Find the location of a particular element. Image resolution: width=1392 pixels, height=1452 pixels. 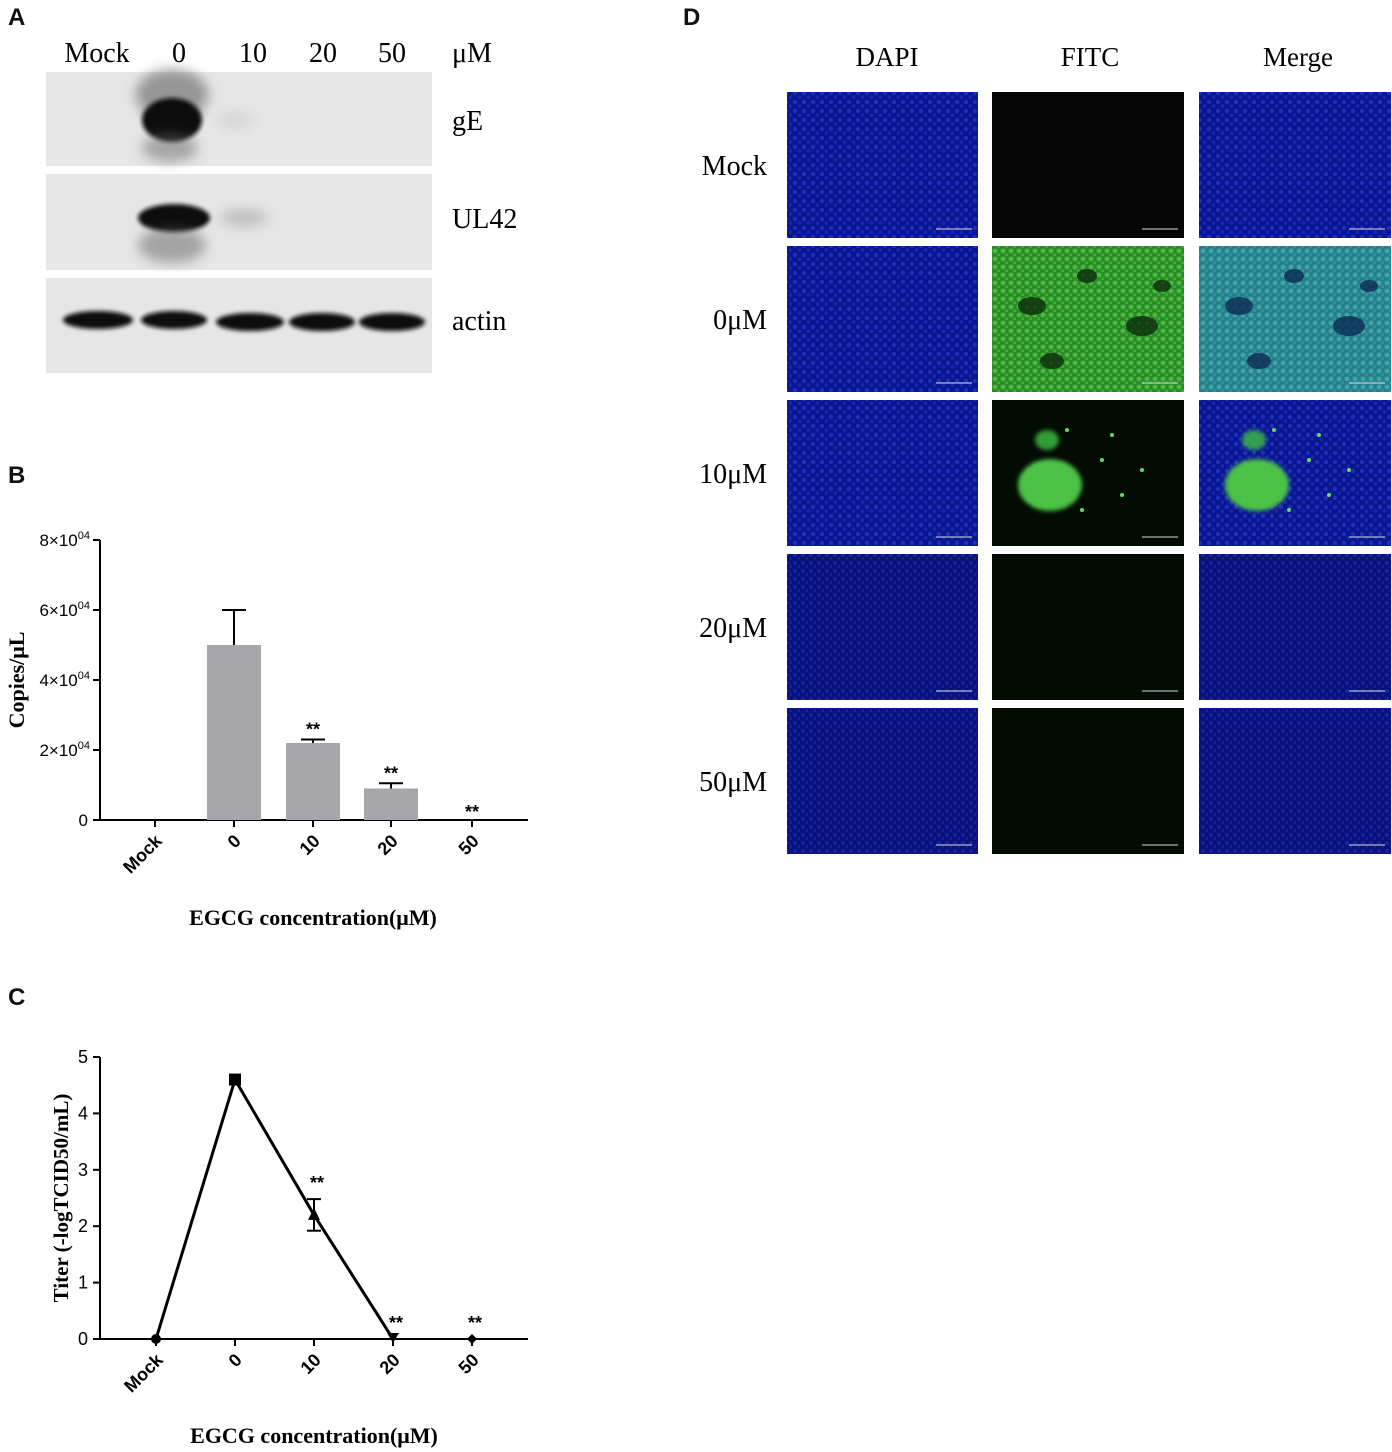

lane-label-4: 50 is located at coordinates (392, 53).